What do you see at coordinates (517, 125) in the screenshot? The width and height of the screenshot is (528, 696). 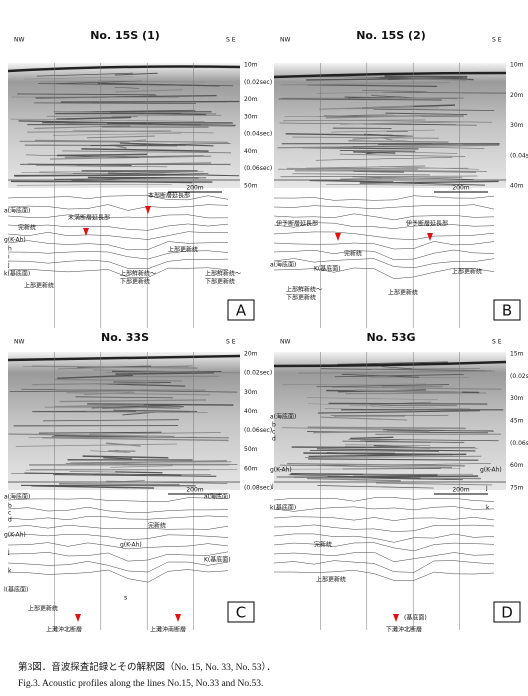 I see `depth-label: 30m` at bounding box center [517, 125].